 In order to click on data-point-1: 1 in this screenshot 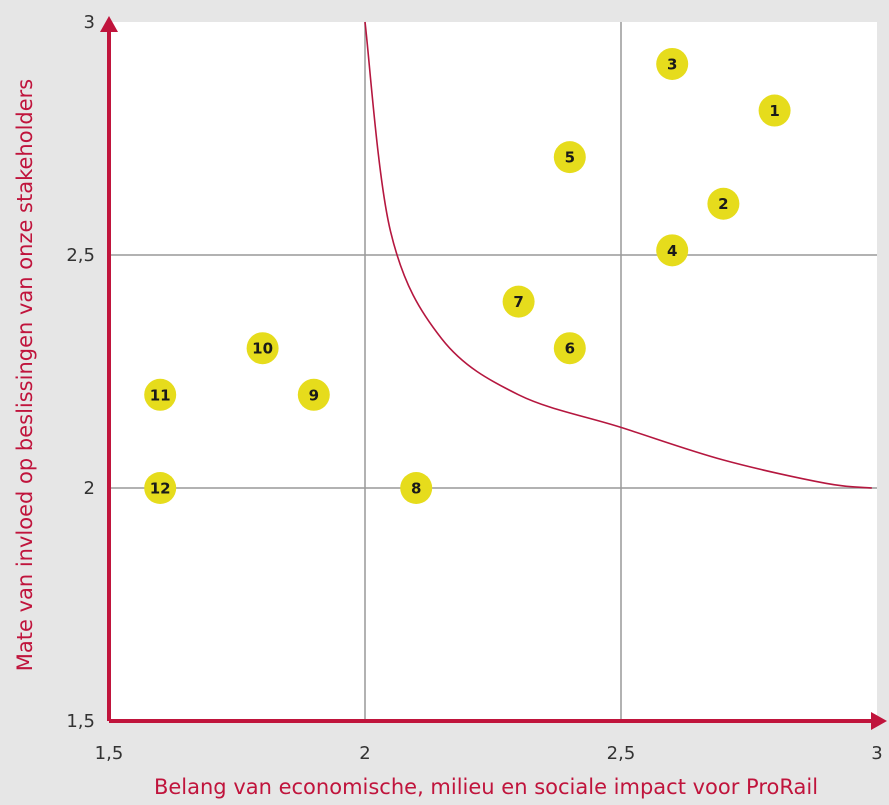, I will do `click(774, 110)`.